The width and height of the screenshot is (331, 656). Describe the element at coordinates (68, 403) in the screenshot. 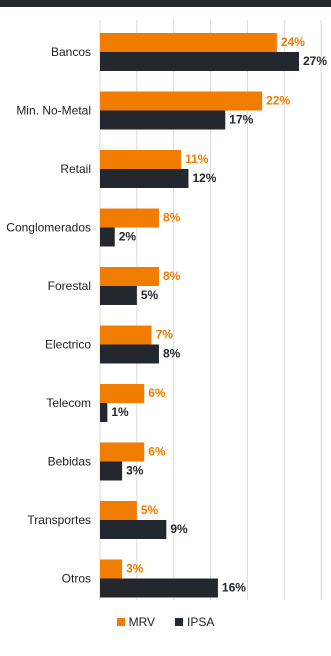

I see `category-label: Telecom` at that location.